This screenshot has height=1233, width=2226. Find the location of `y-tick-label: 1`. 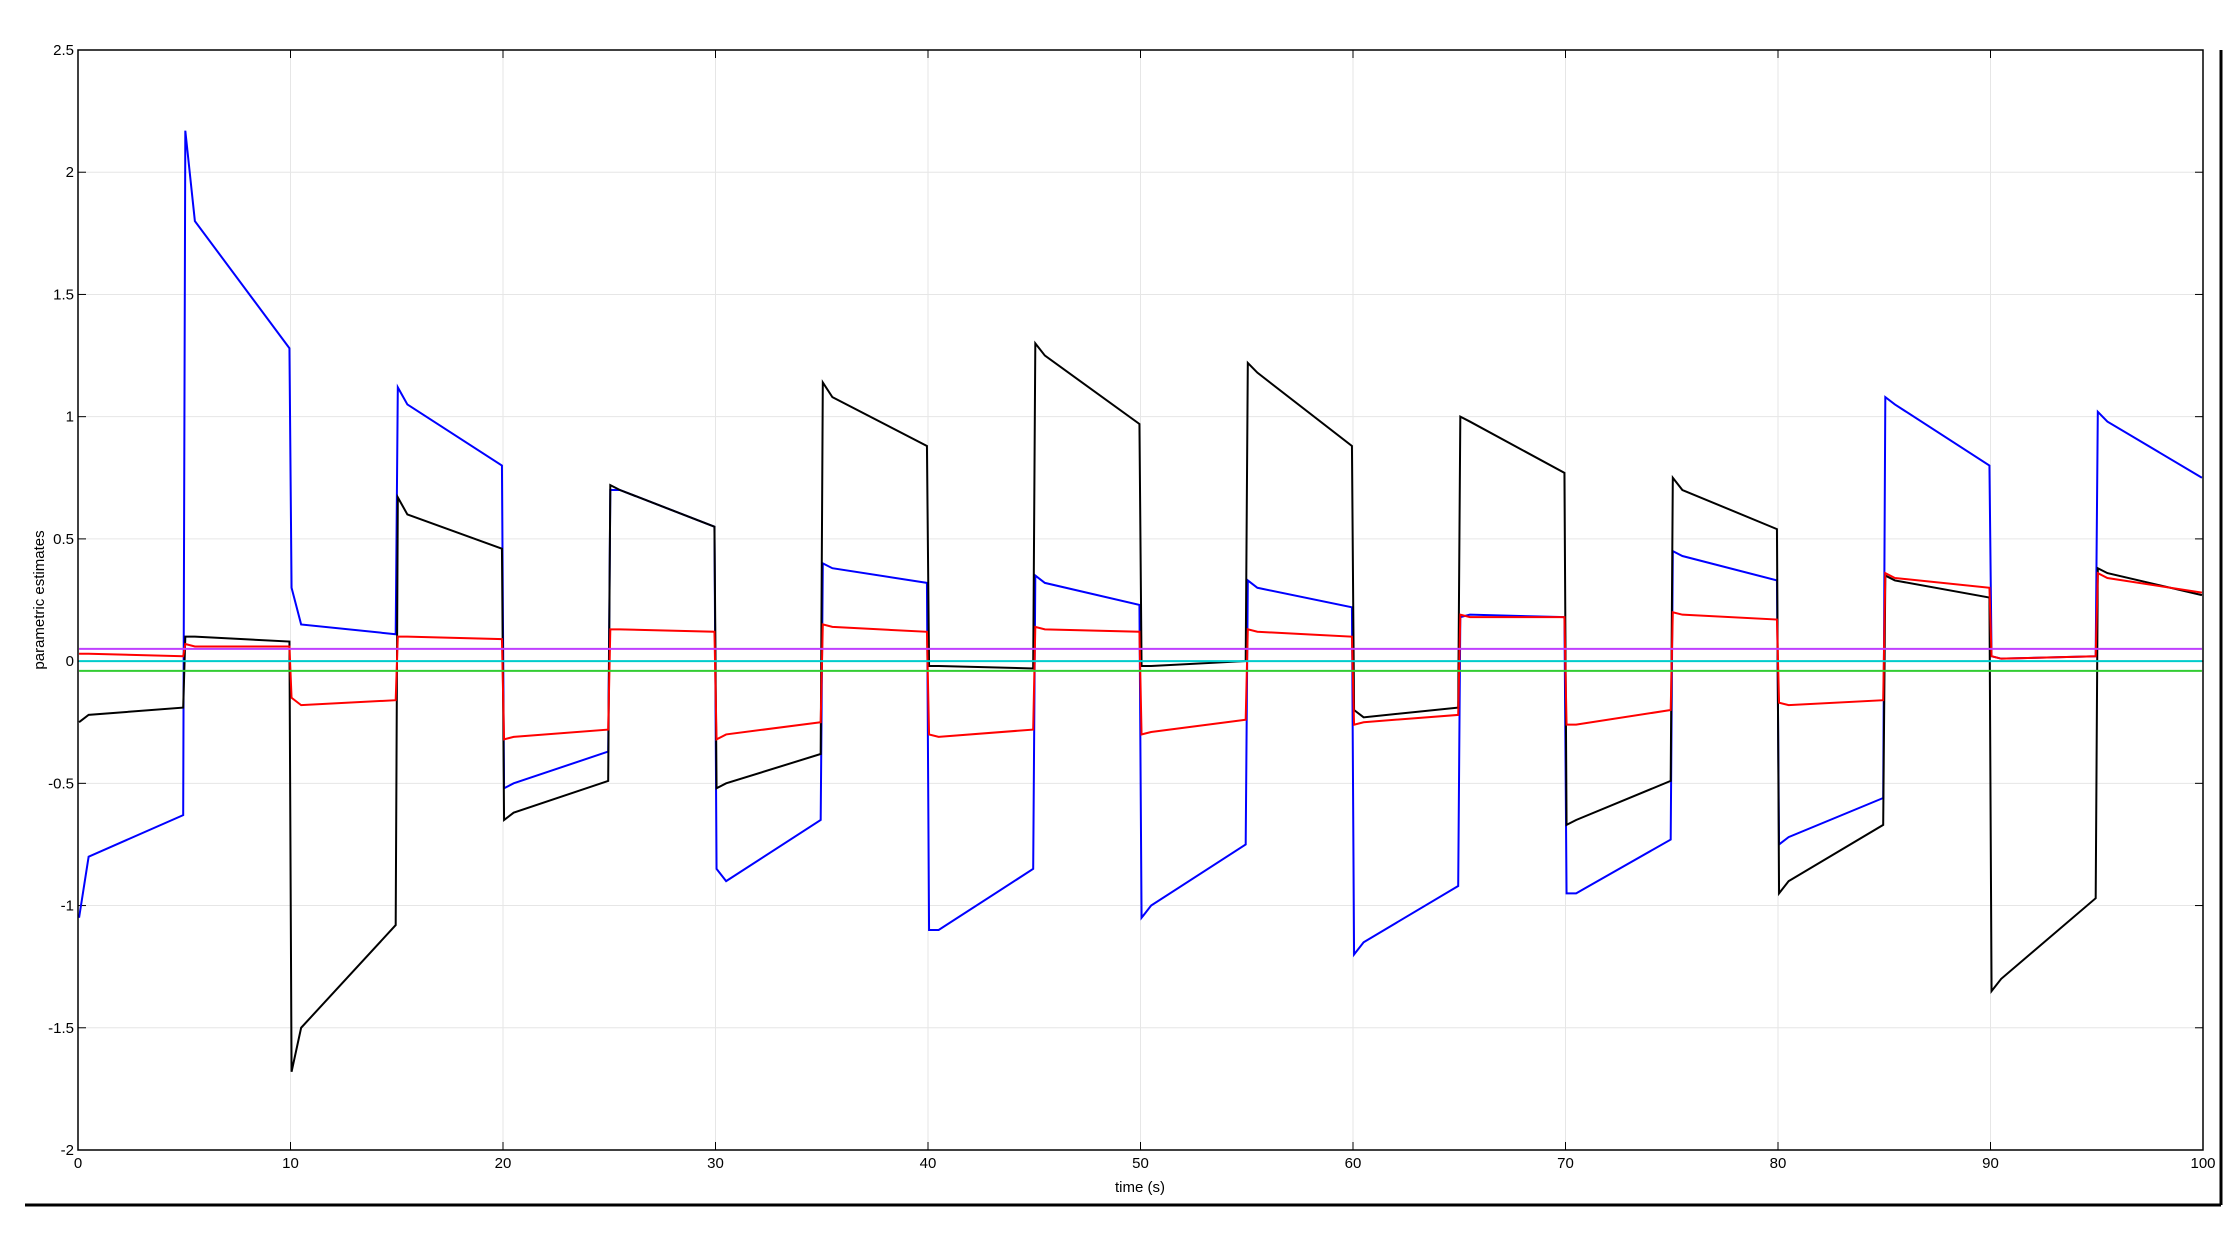

y-tick-label: 1 is located at coordinates (70, 417).